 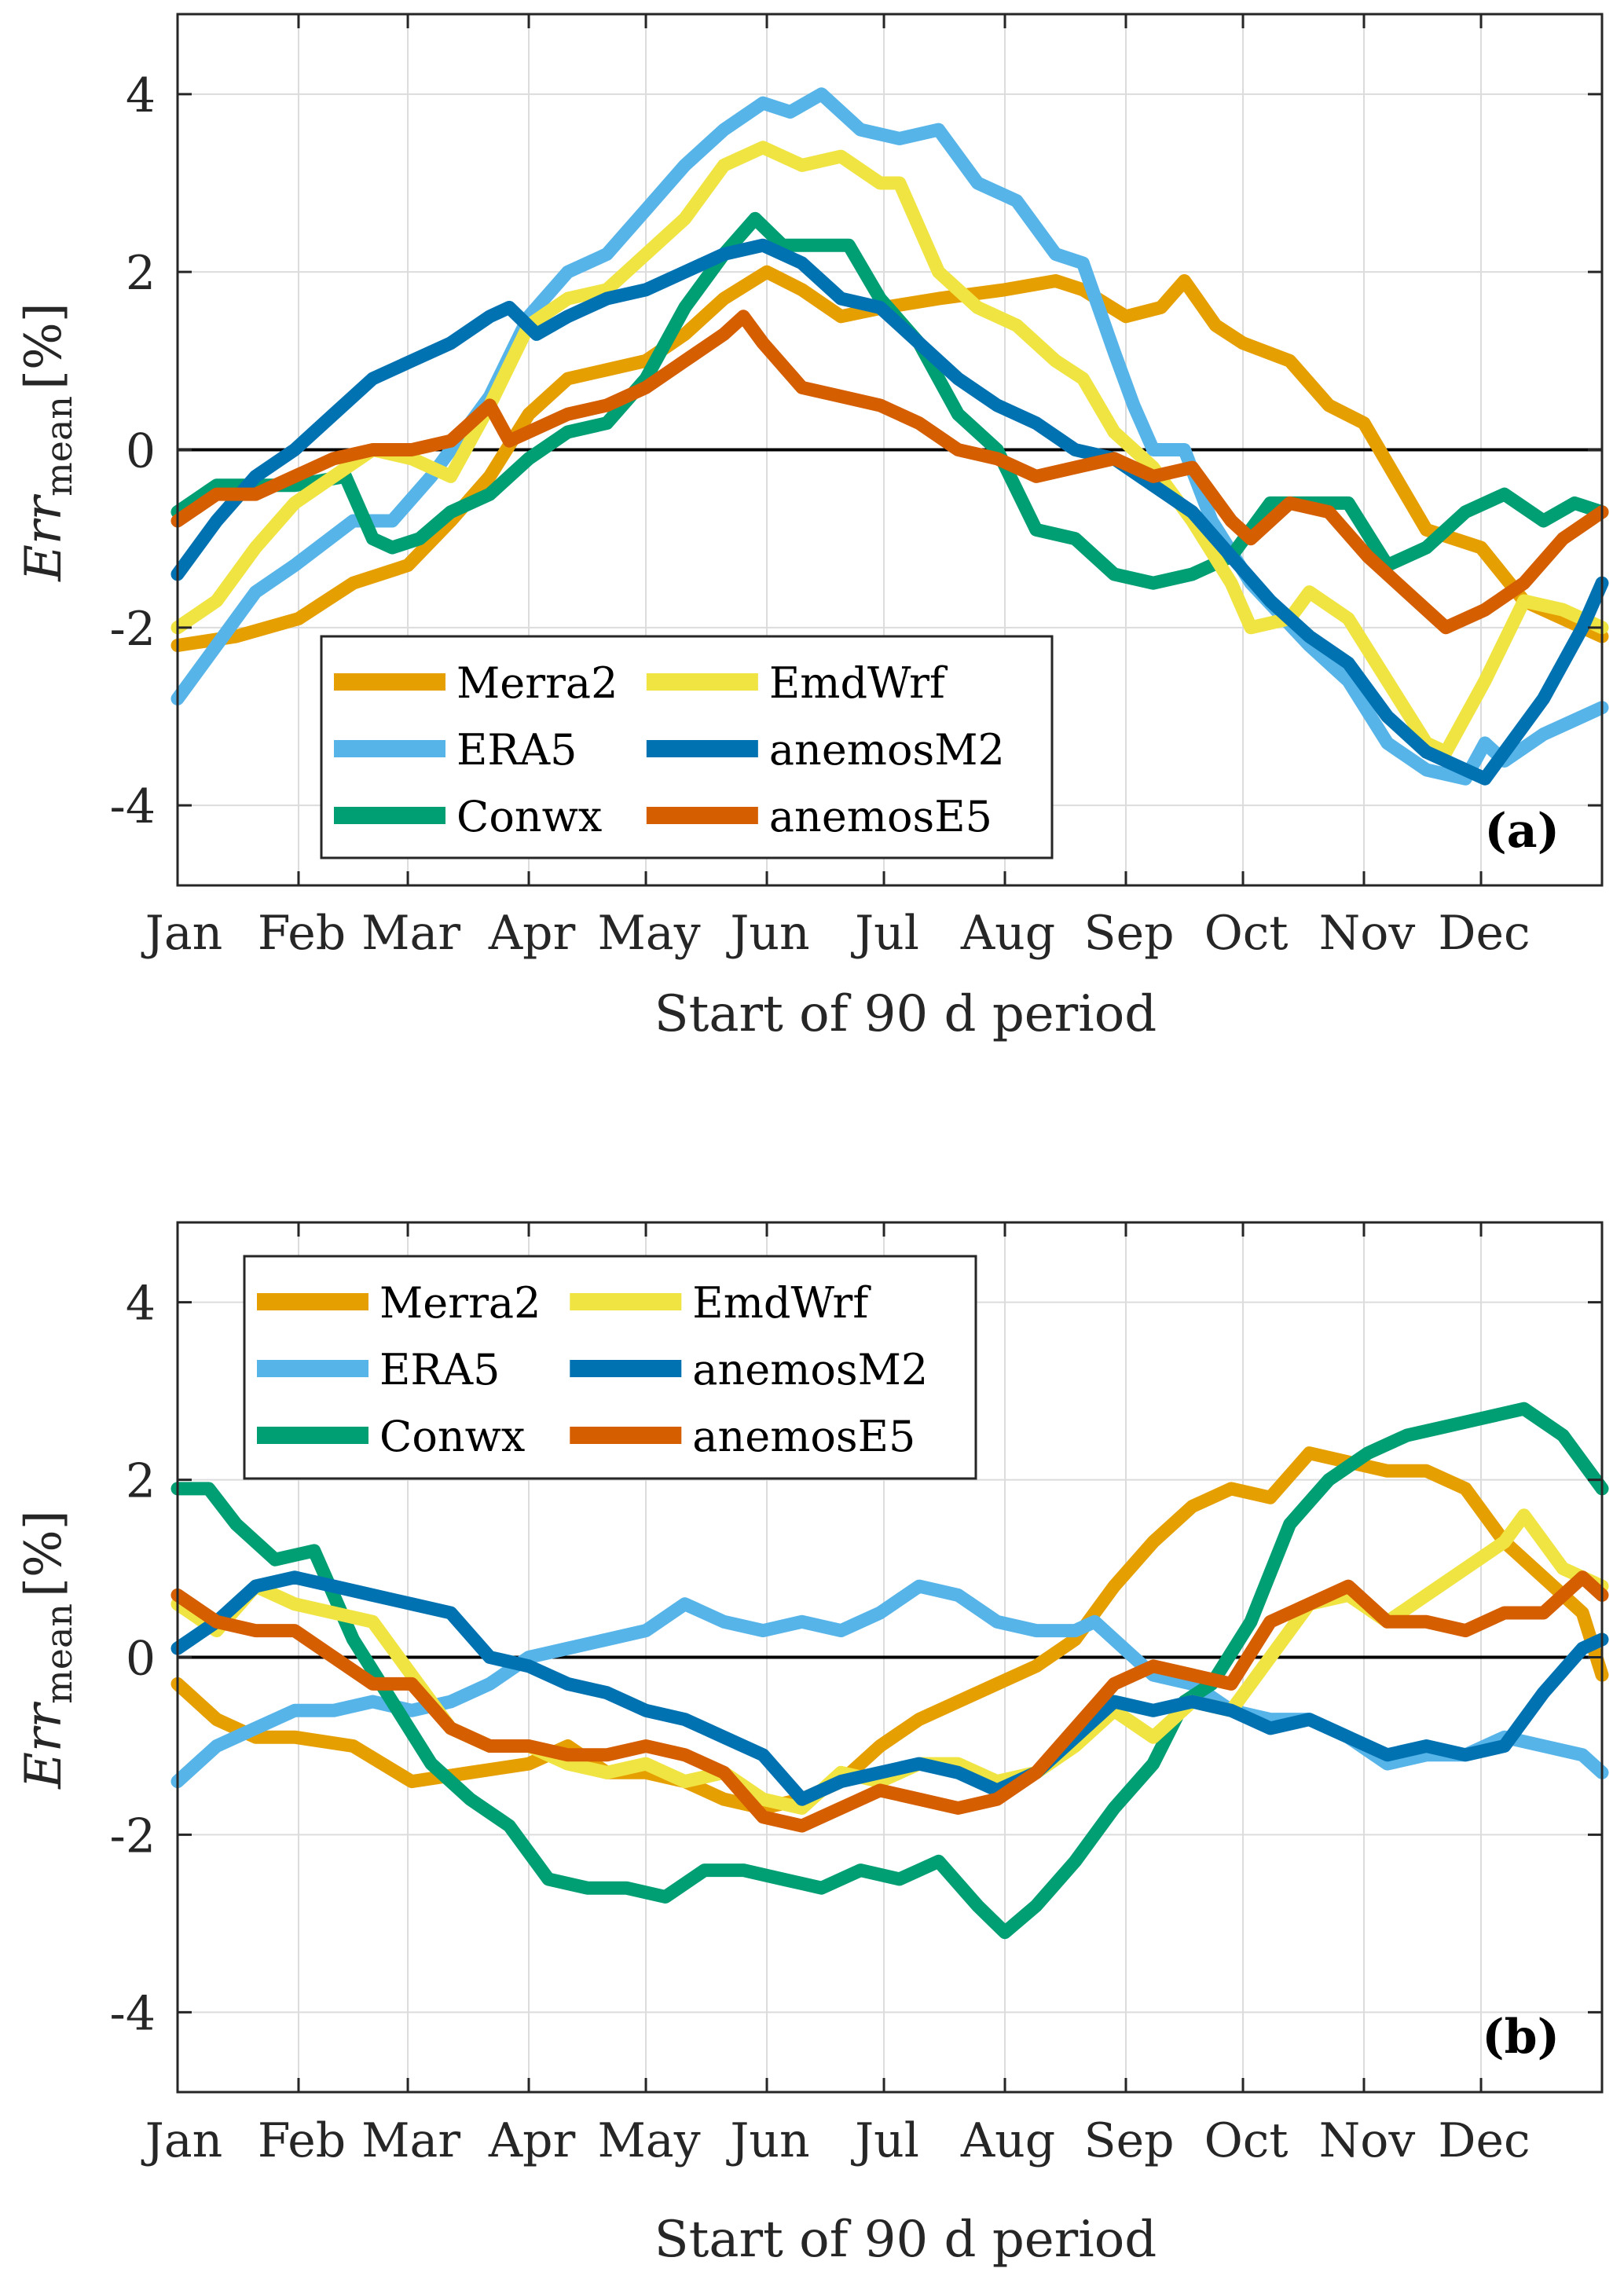 What do you see at coordinates (889, 1688) in the screenshot?
I see `series-line-anemosm2` at bounding box center [889, 1688].